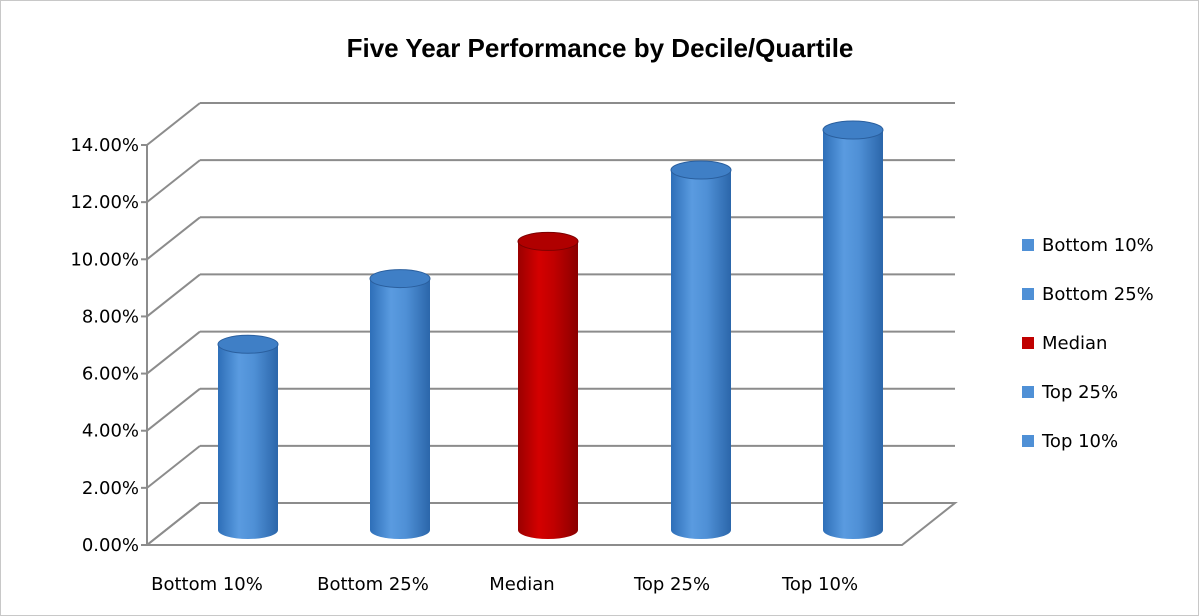  I want to click on legend-label: Median, so click(1074, 343).